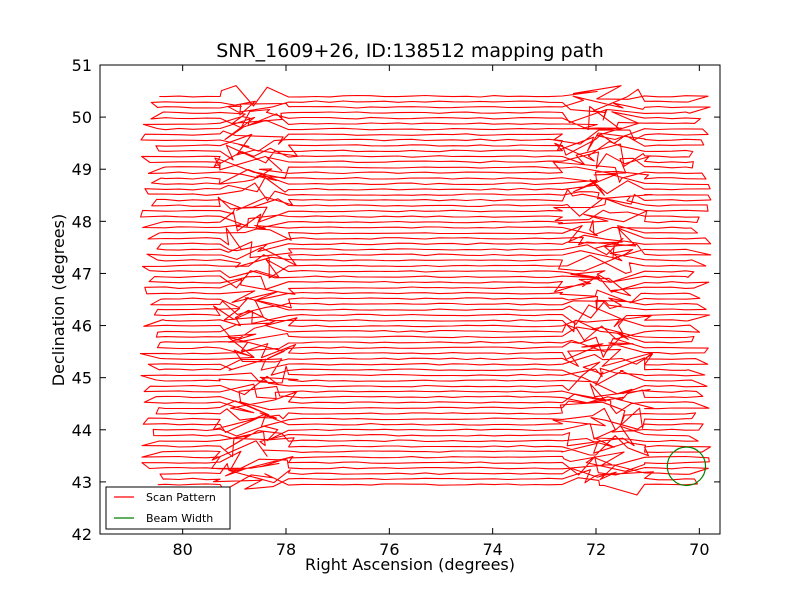  I want to click on chart-title: SNR_1609+26, ID:138512 mapping path, so click(410, 51).